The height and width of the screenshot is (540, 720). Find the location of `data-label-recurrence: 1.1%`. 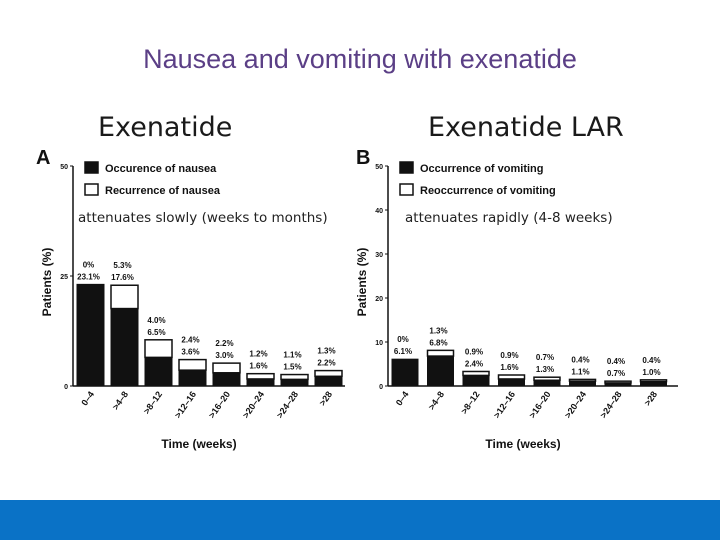

data-label-recurrence: 1.1% is located at coordinates (292, 355).